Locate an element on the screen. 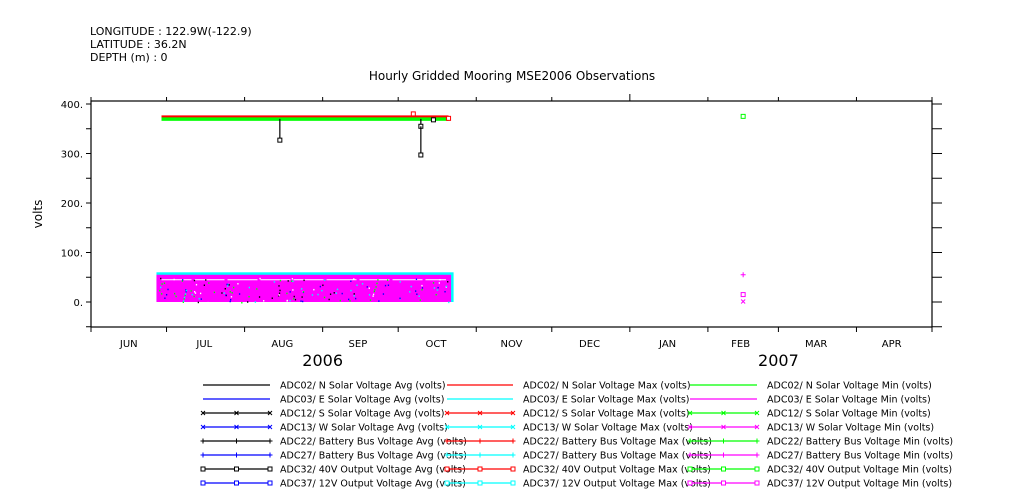 This screenshot has width=1009, height=504. data-band is located at coordinates (305, 116).